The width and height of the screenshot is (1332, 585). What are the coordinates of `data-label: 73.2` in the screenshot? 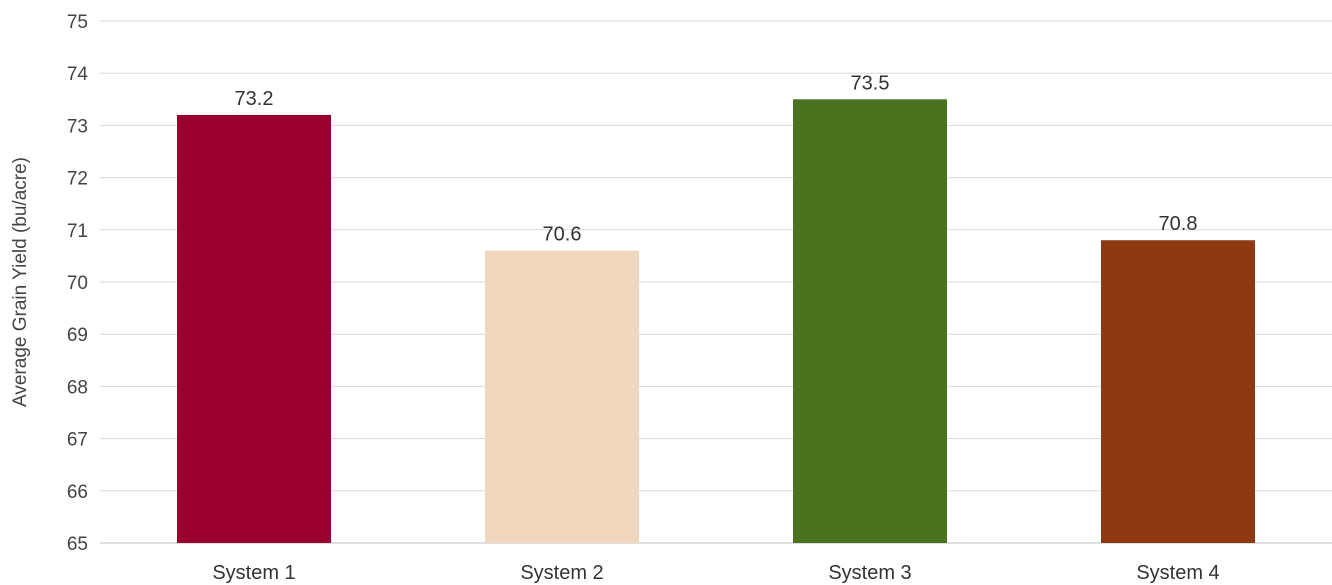 It's located at (254, 99).